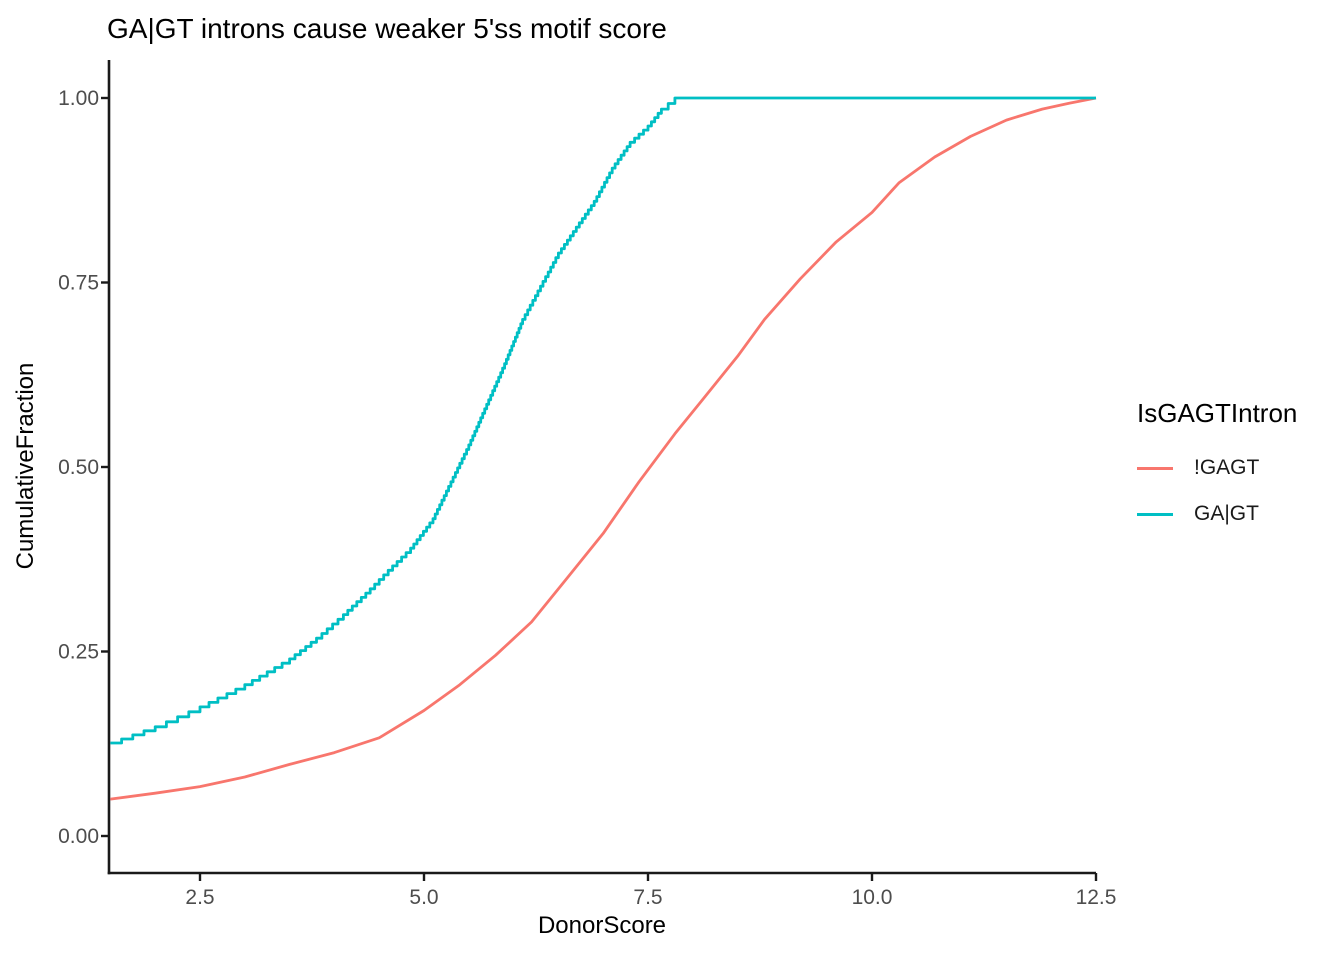 The width and height of the screenshot is (1344, 960). What do you see at coordinates (1217, 413) in the screenshot?
I see `legend-title: IsGAGTIntron` at bounding box center [1217, 413].